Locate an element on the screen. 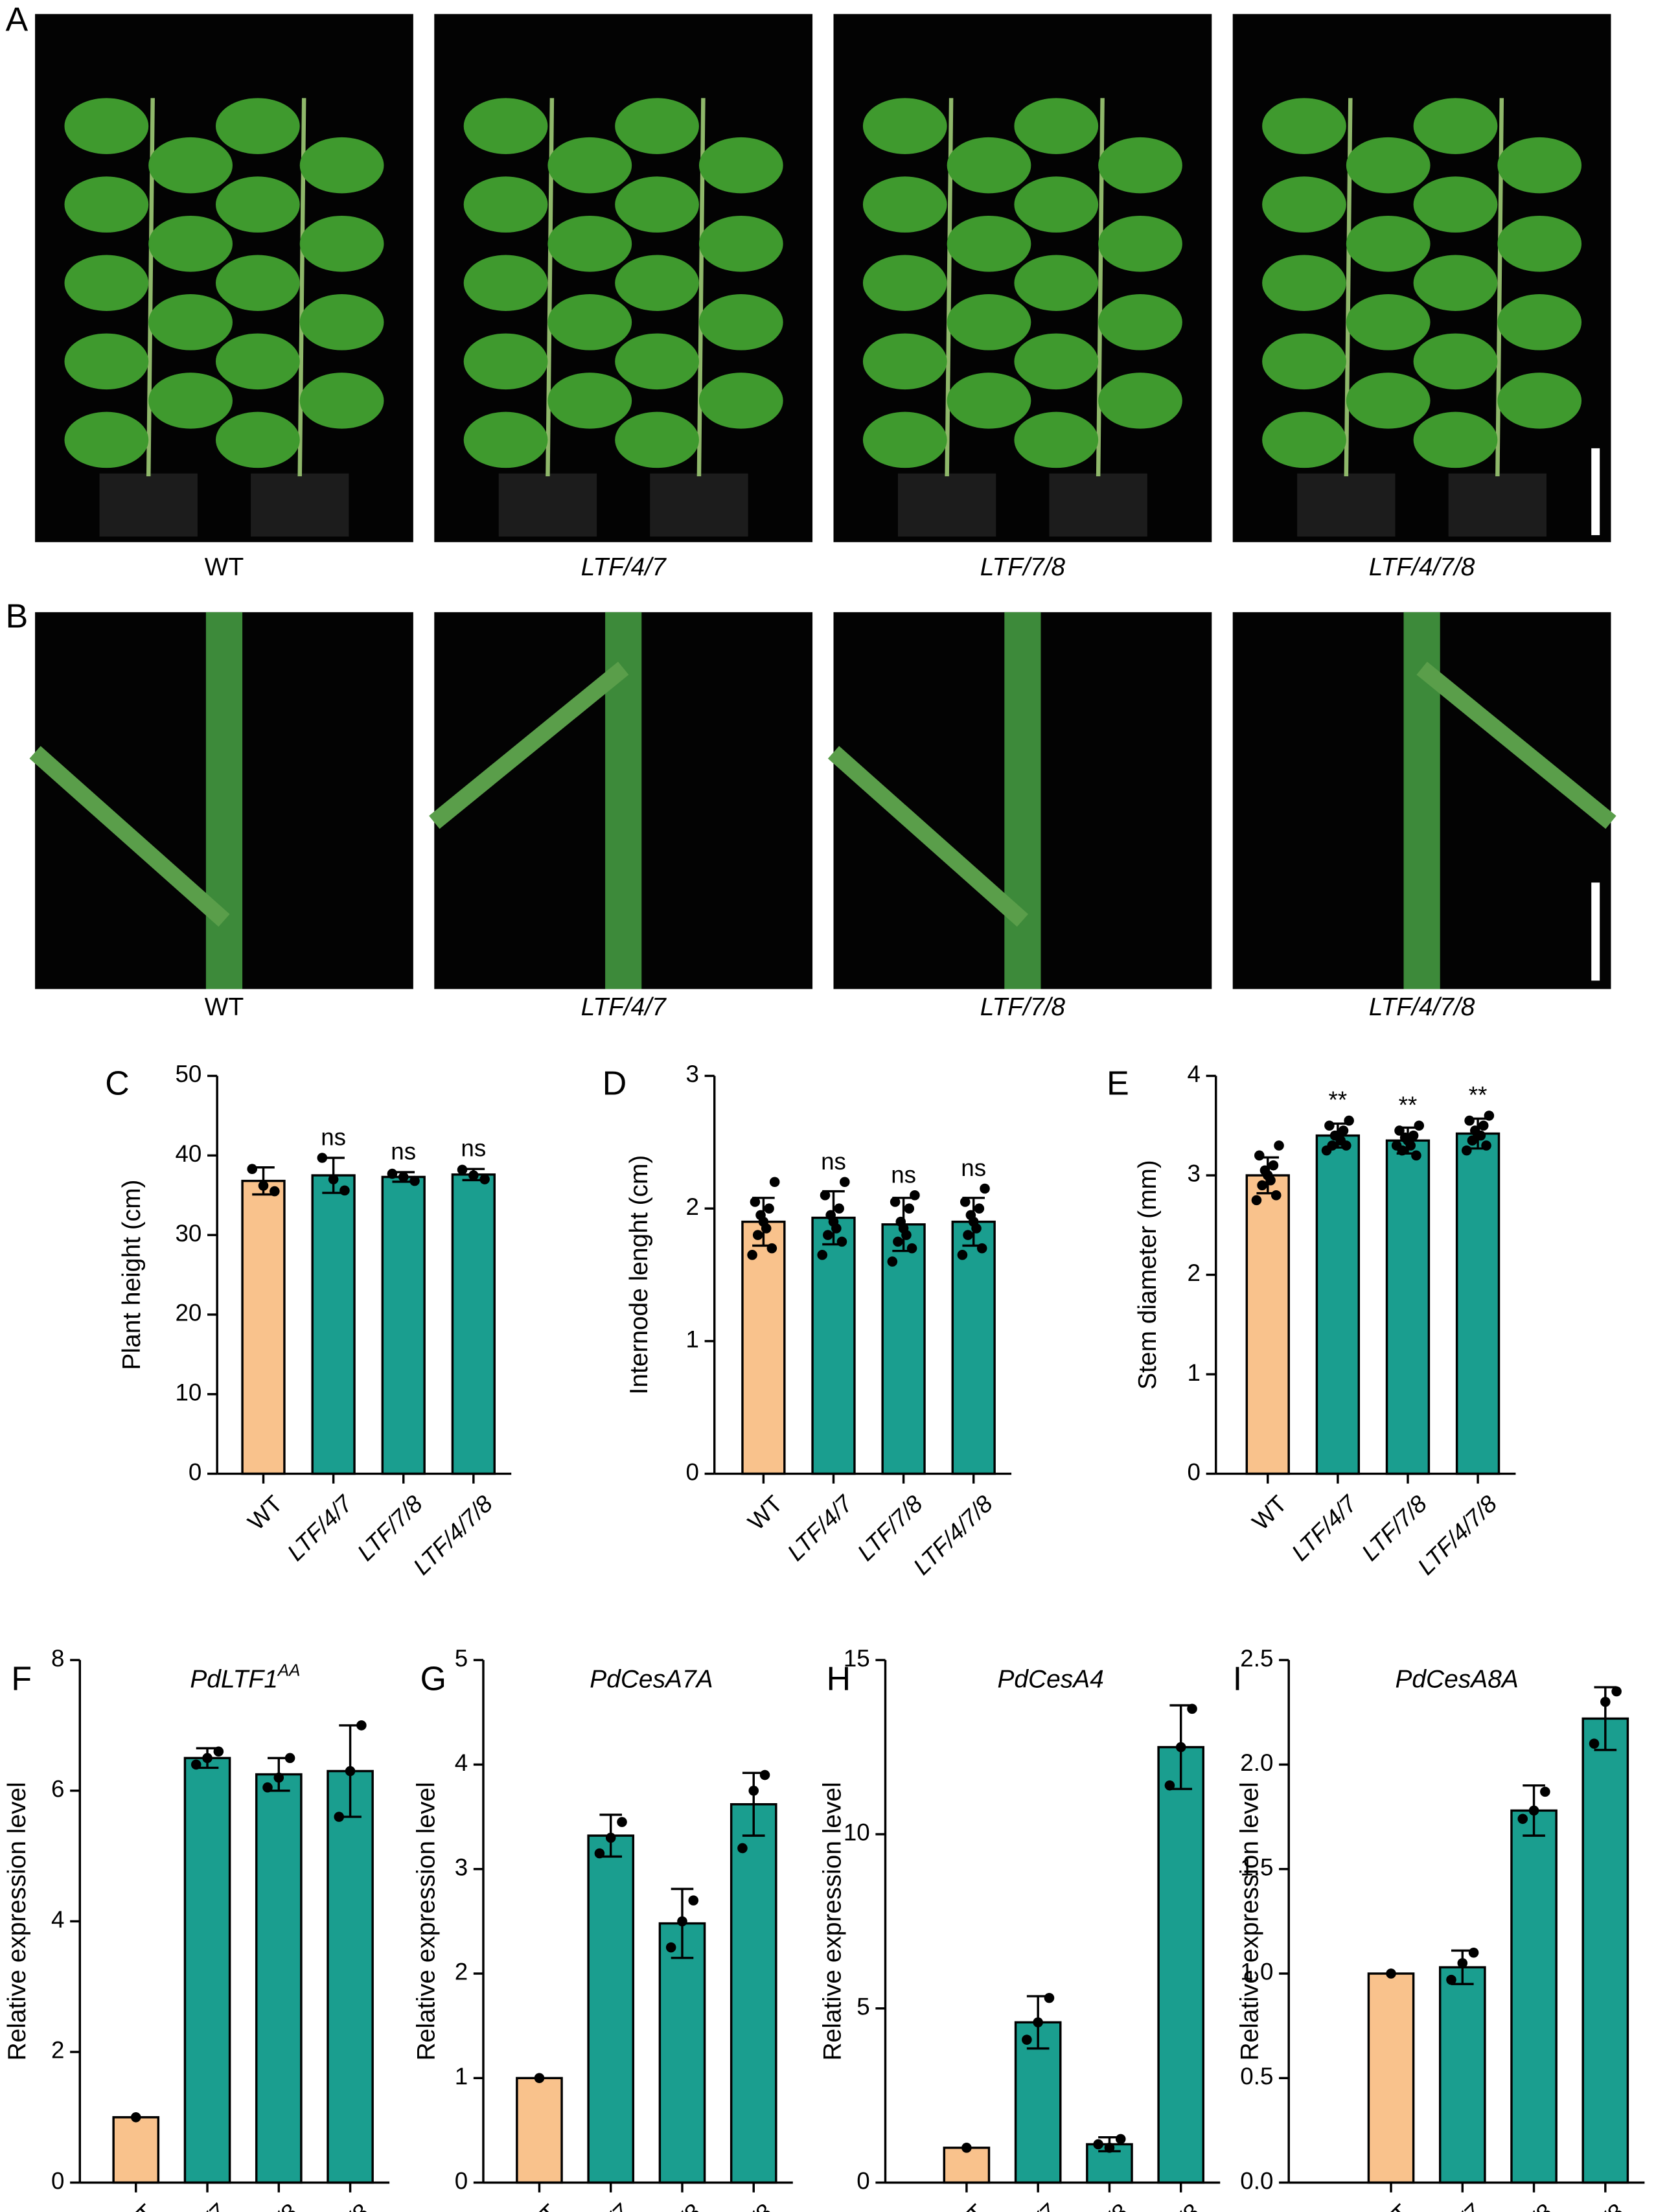 This screenshot has height=2212, width=1667. y-tick-label: 2.5 is located at coordinates (1256, 1658).